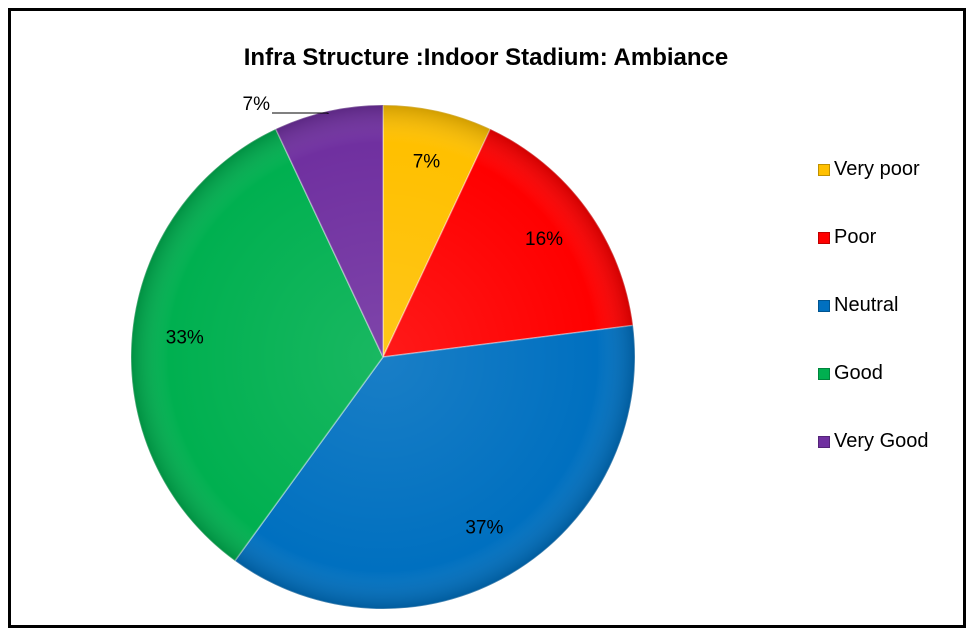  Describe the element at coordinates (257, 104) in the screenshot. I see `data-label-very-good: 7%` at that location.